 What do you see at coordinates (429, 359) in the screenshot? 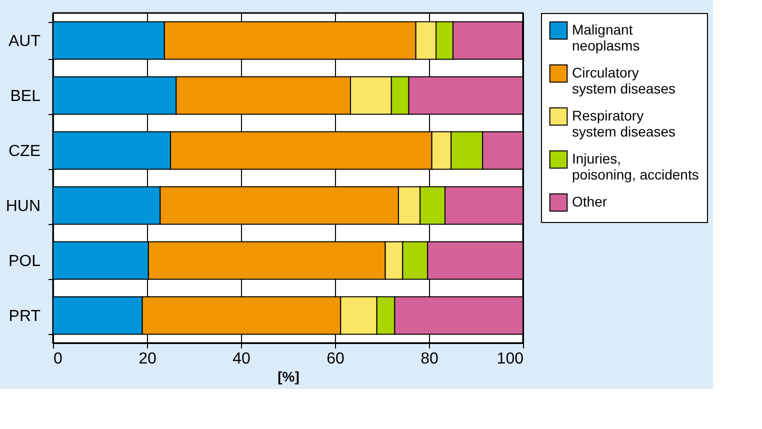
I see `x-tick-label: 80` at bounding box center [429, 359].